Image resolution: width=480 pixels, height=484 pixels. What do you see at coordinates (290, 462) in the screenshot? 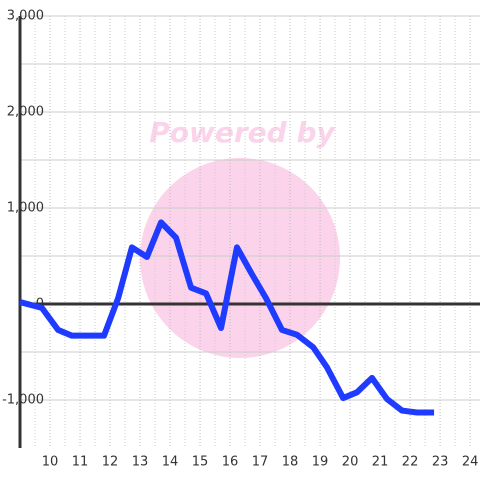
I see `x-tick-label: 18` at bounding box center [290, 462].